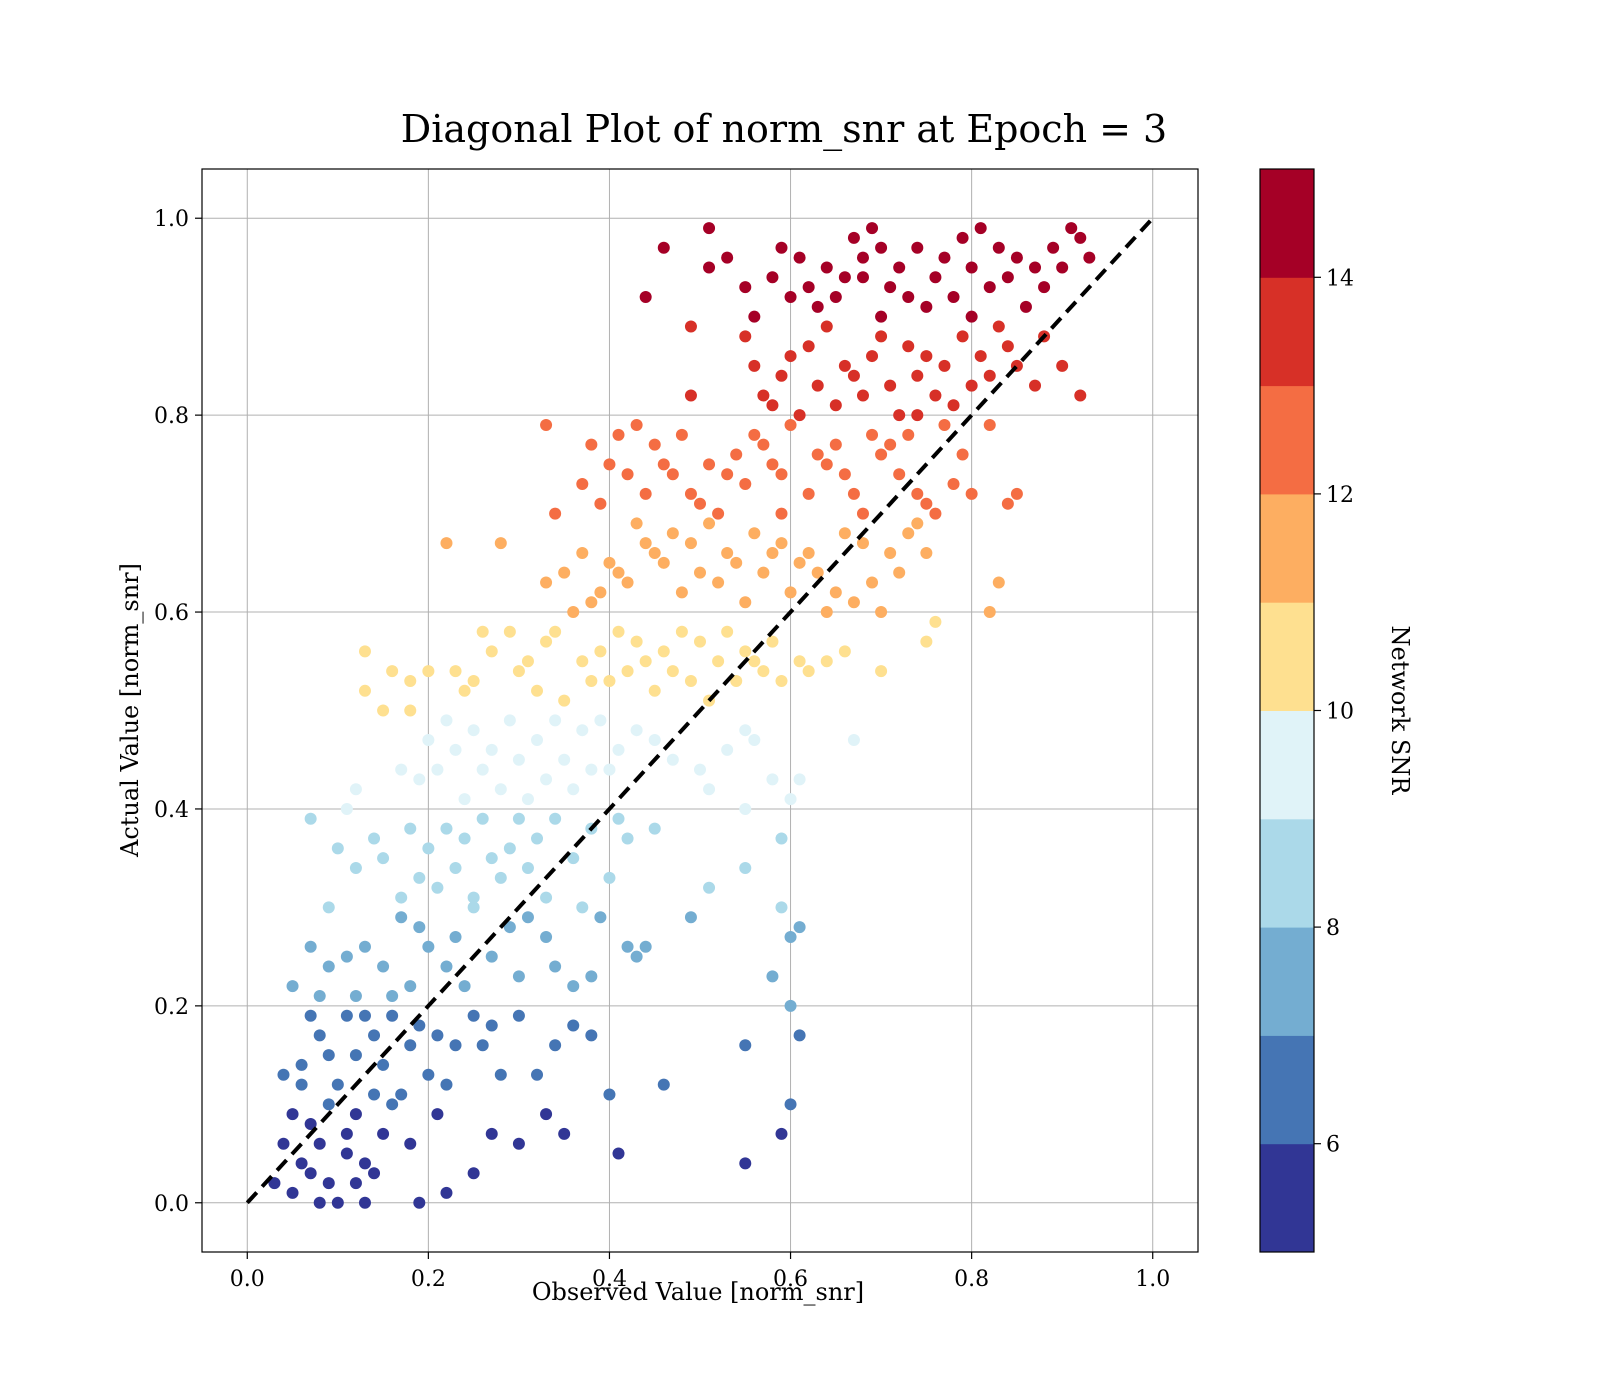  Describe the element at coordinates (247, 1279) in the screenshot. I see `x-tick-label-0: 0.0` at that location.